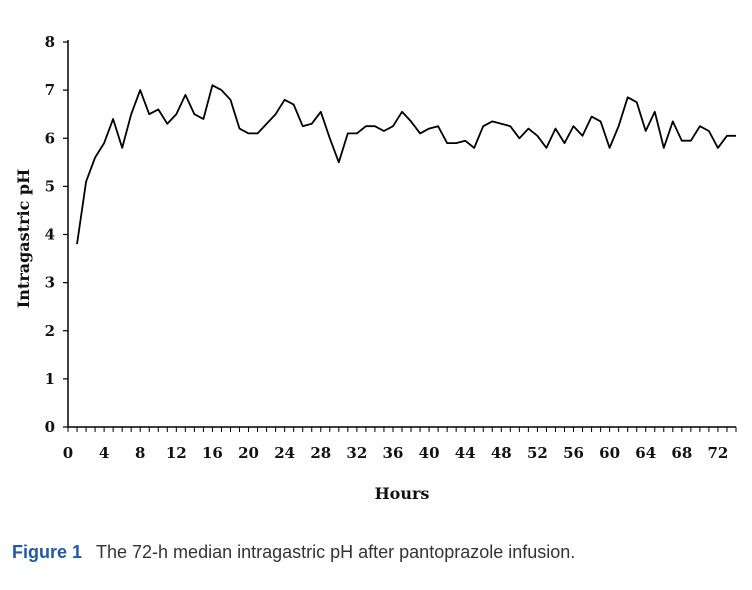  I want to click on x-tick-label: 64, so click(645, 453).